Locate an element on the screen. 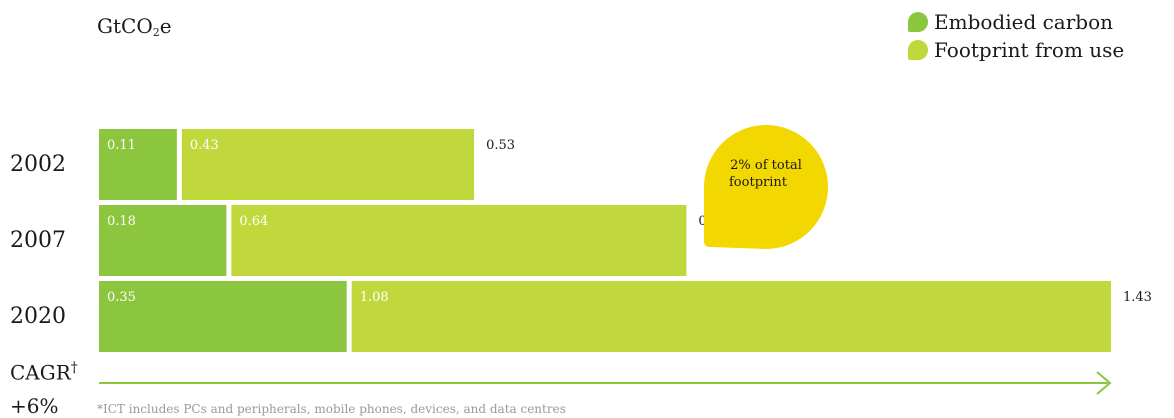 The height and width of the screenshot is (418, 1174). bar-use-2002 is located at coordinates (328, 164).